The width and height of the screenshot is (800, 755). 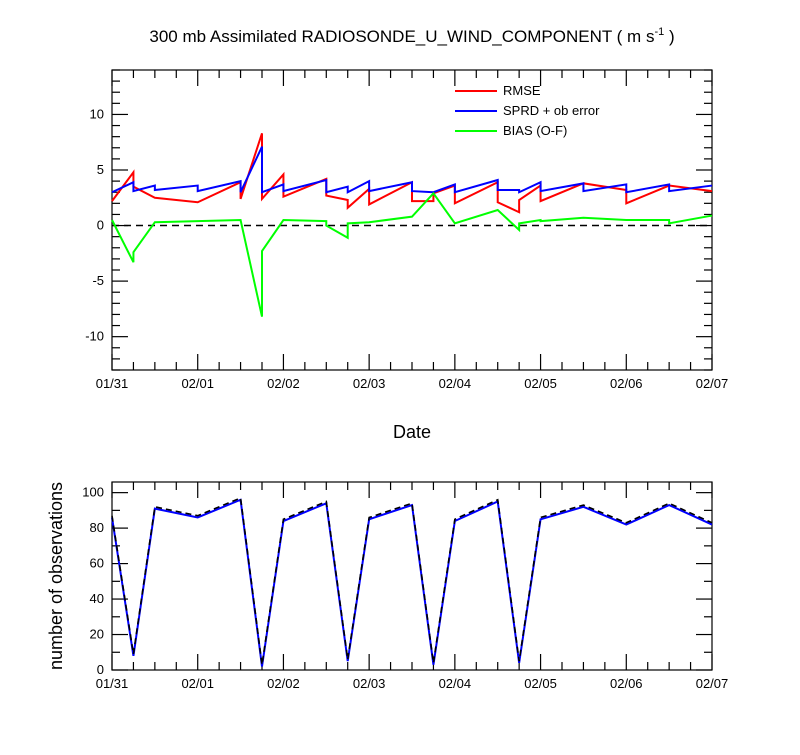 I want to click on top-x-axis-label: Date, so click(x=412, y=432).